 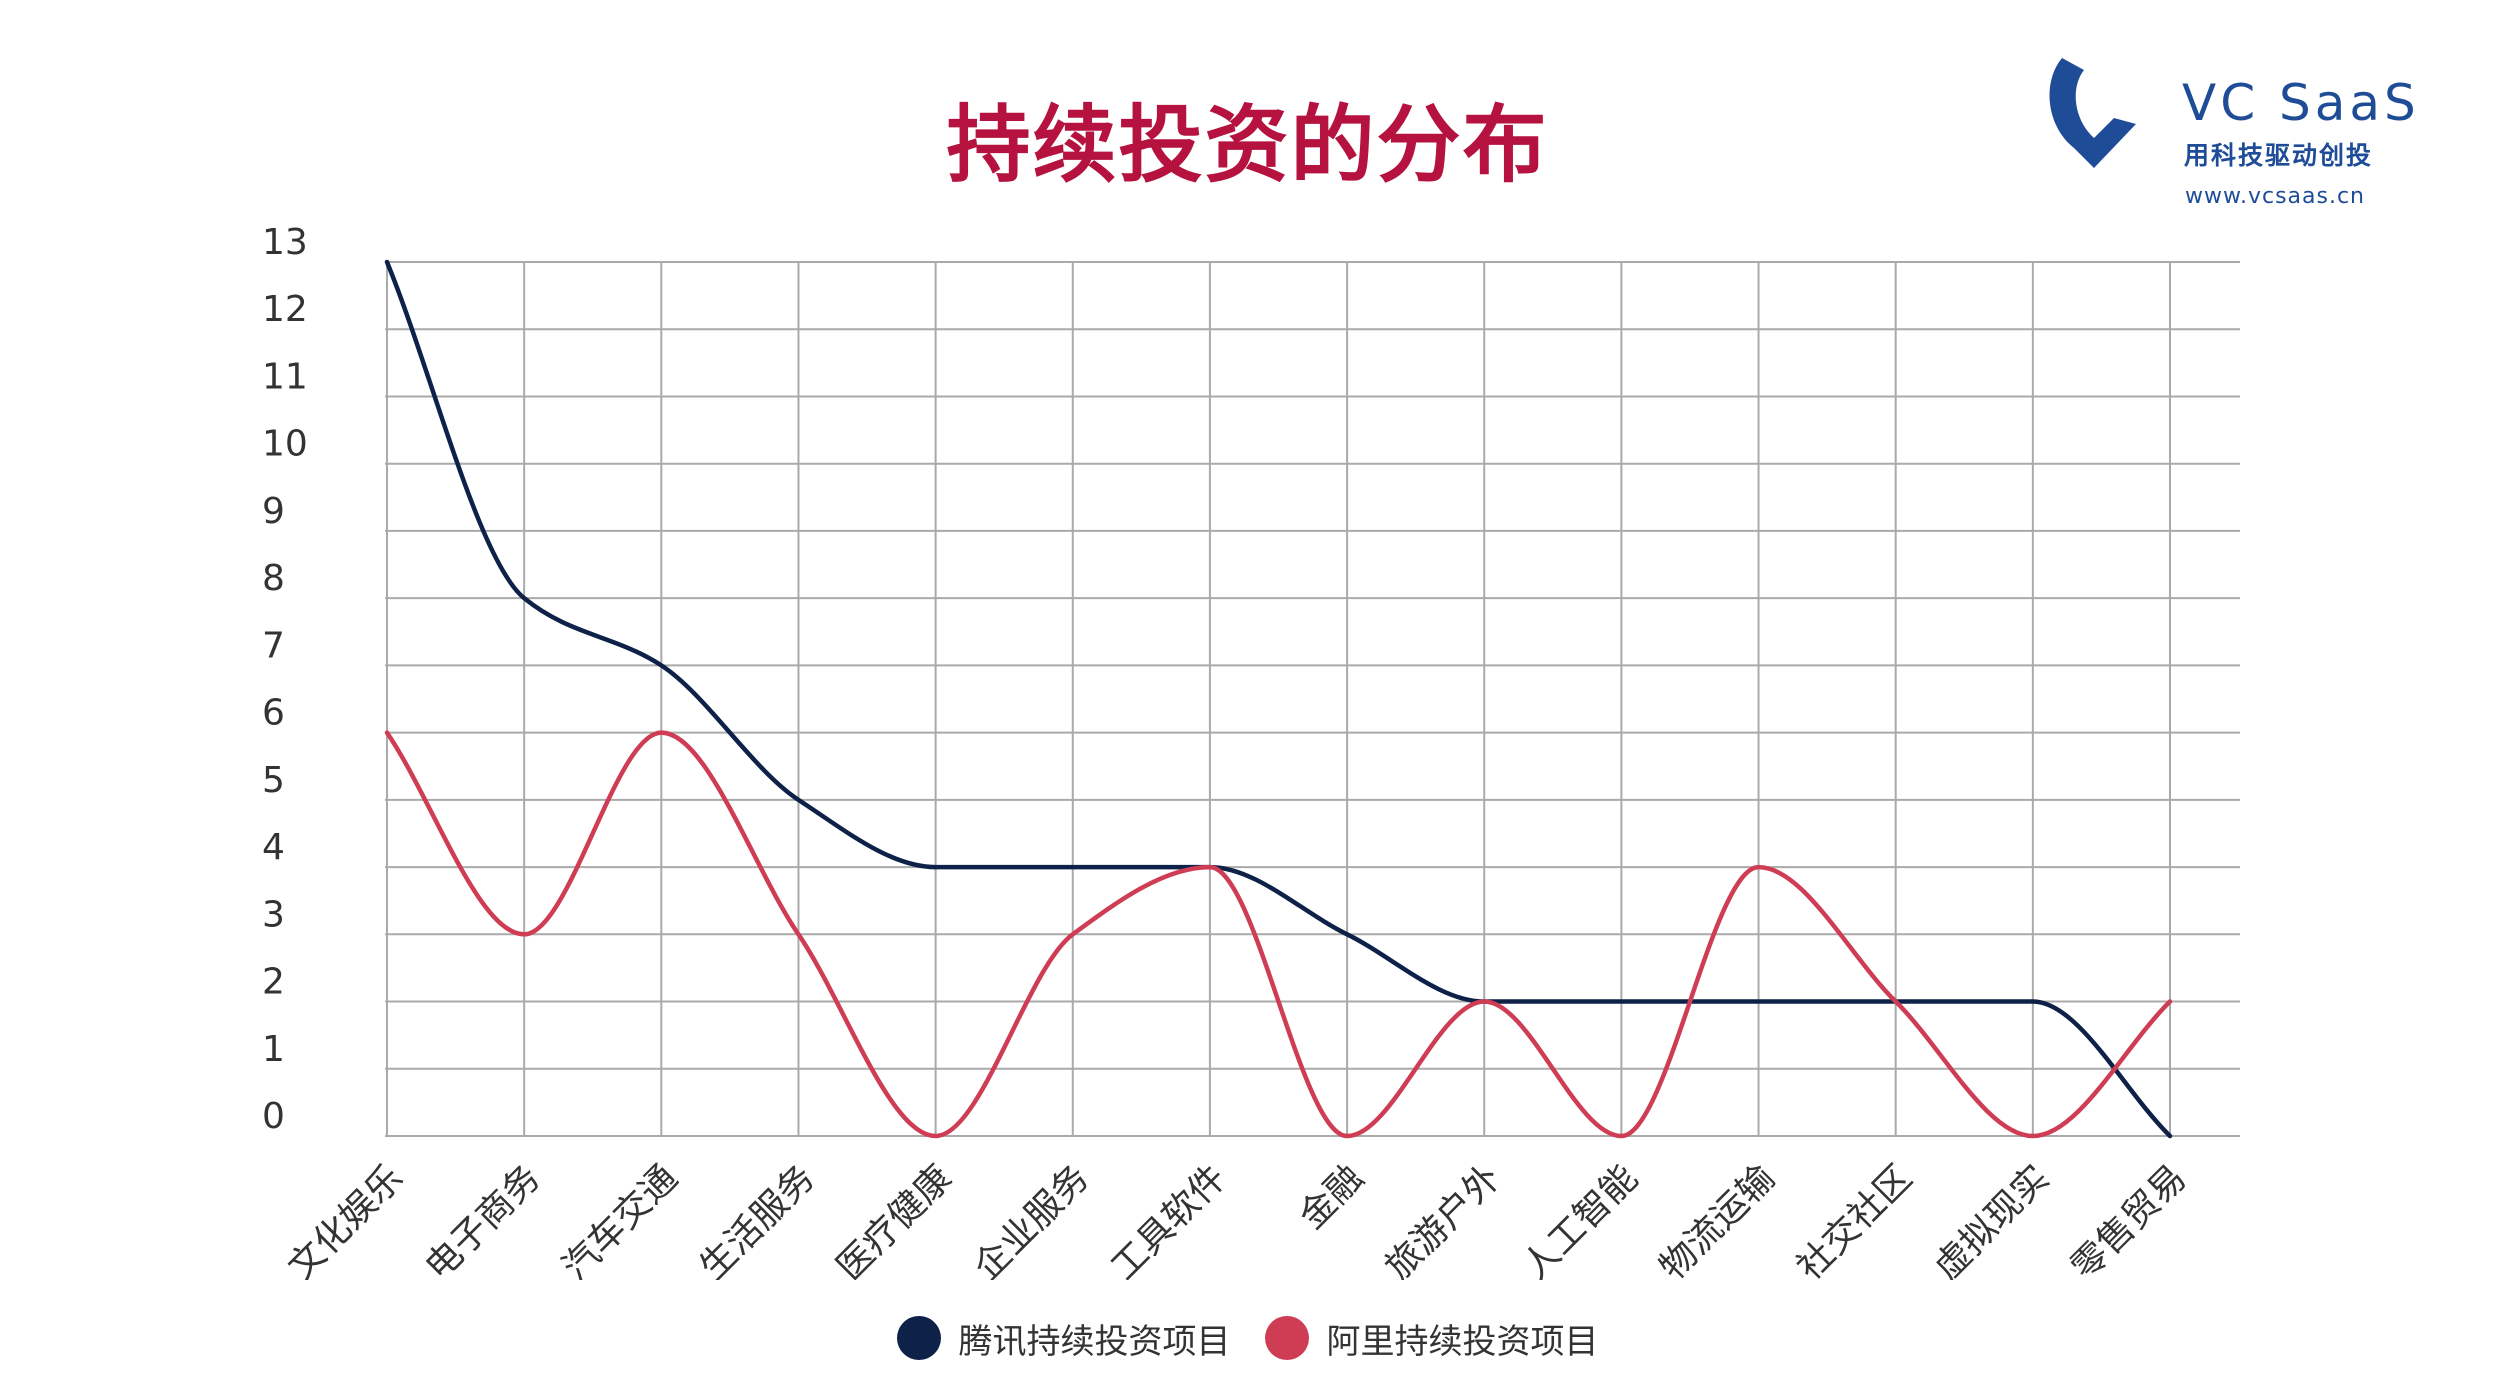 What do you see at coordinates (273, 578) in the screenshot?
I see `y-tick-label: 8` at bounding box center [273, 578].